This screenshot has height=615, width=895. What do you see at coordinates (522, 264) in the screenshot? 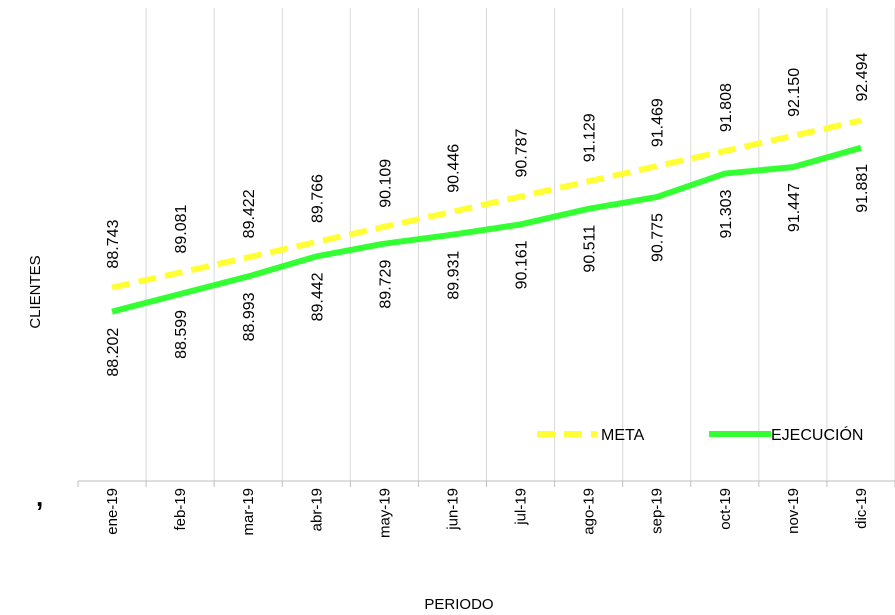
I see `data-label-ejecucion: 90.161` at bounding box center [522, 264].